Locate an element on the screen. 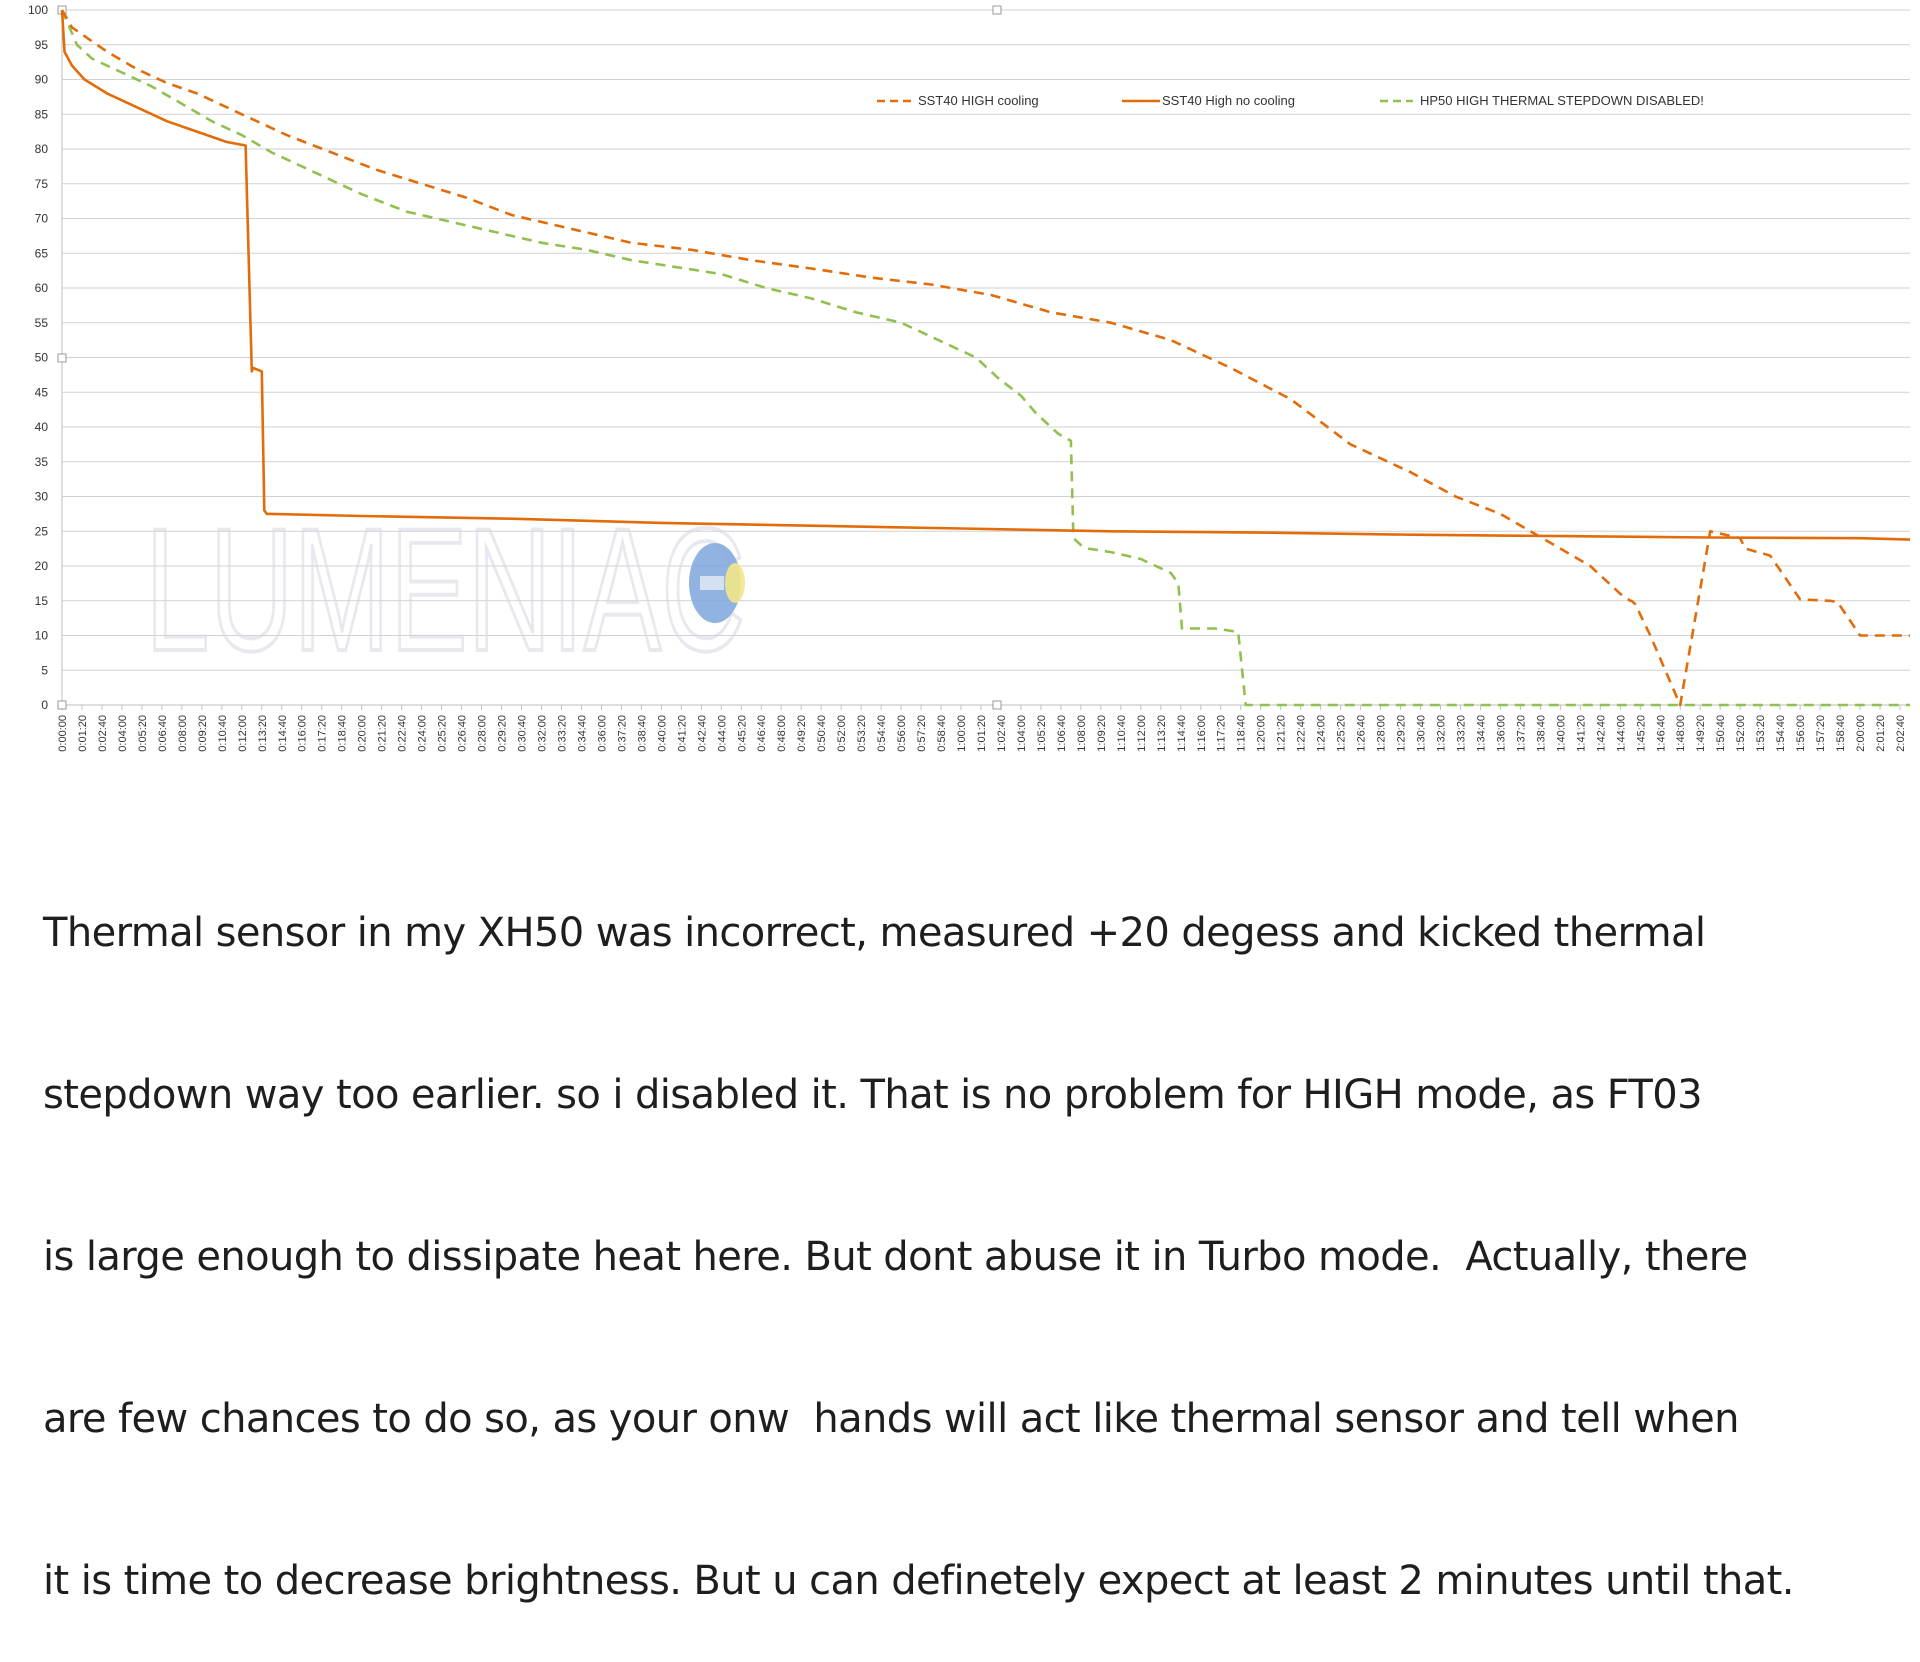 This screenshot has height=1662, width=1920. x-tick-label: 1:58:40 is located at coordinates (1841, 733).